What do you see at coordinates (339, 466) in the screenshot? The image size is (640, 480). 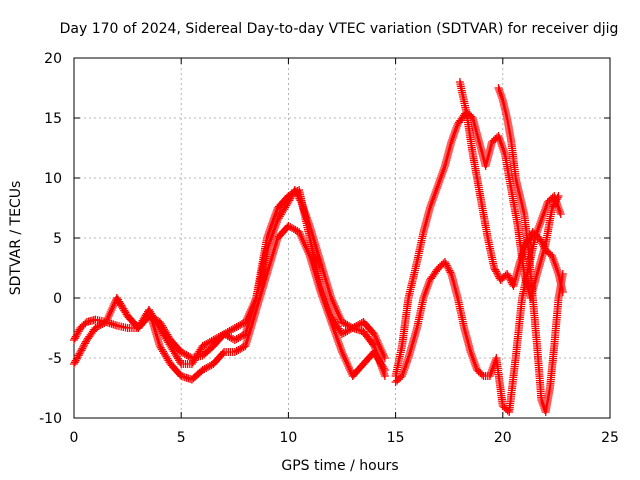 I see `x-axis-label: GPS time / hours` at bounding box center [339, 466].